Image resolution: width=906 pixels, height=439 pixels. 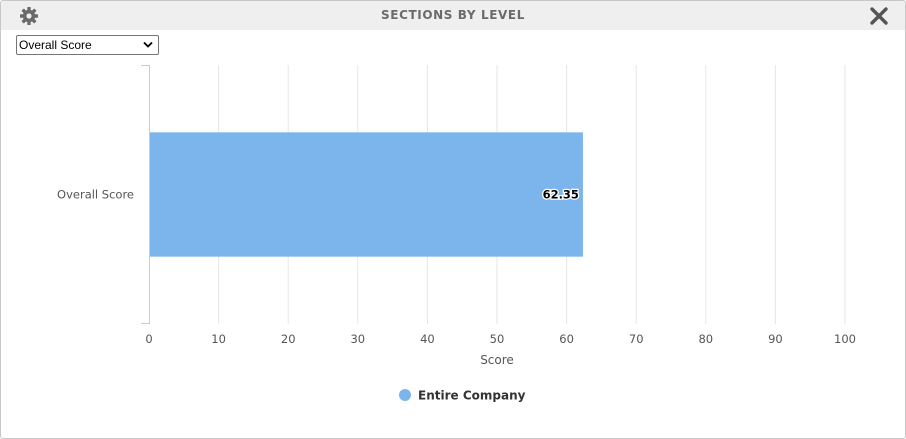 I want to click on gear-icon, so click(x=29, y=16).